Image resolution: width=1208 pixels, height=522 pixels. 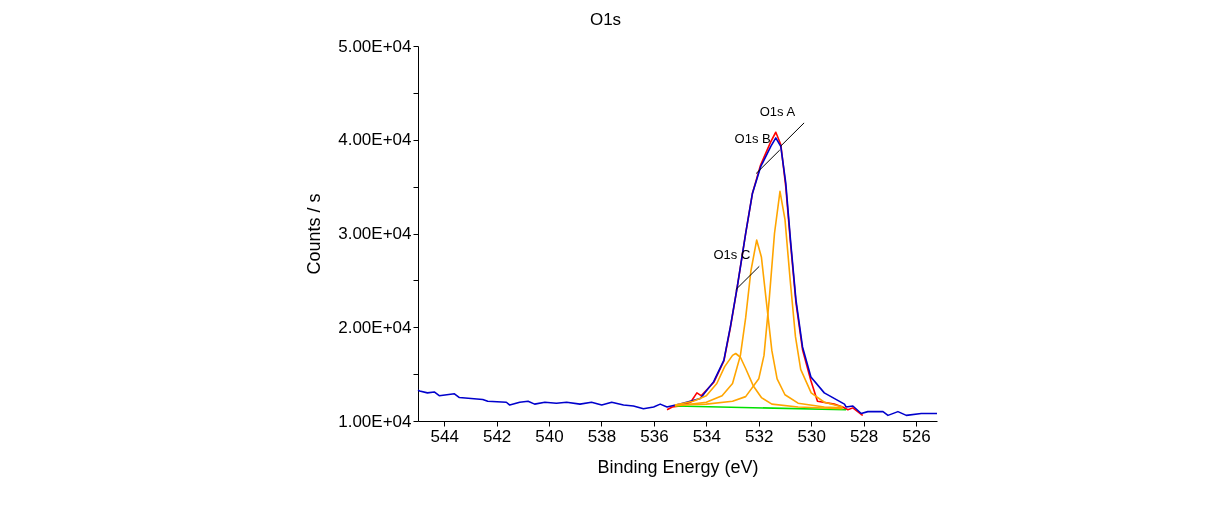 What do you see at coordinates (375, 327) in the screenshot?
I see `y-tick-label: 2.00E+04` at bounding box center [375, 327].